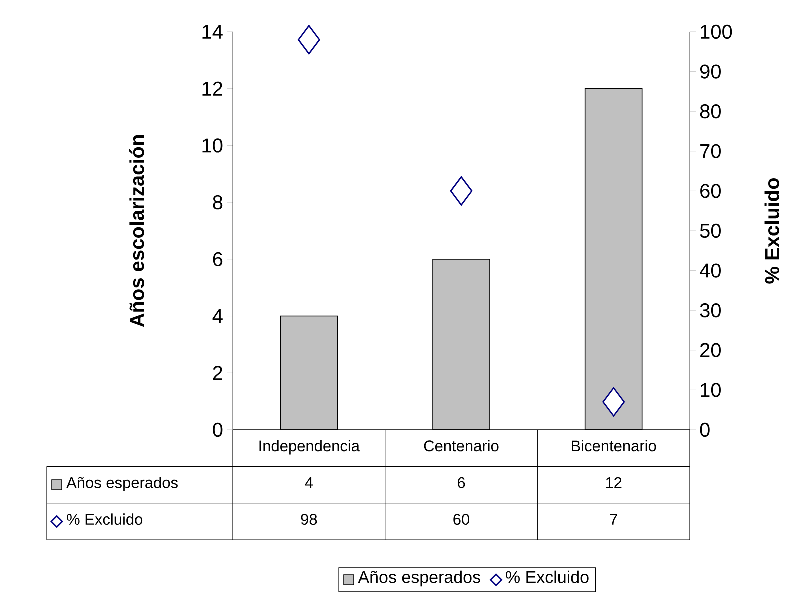  I want to click on point, so click(614, 402).